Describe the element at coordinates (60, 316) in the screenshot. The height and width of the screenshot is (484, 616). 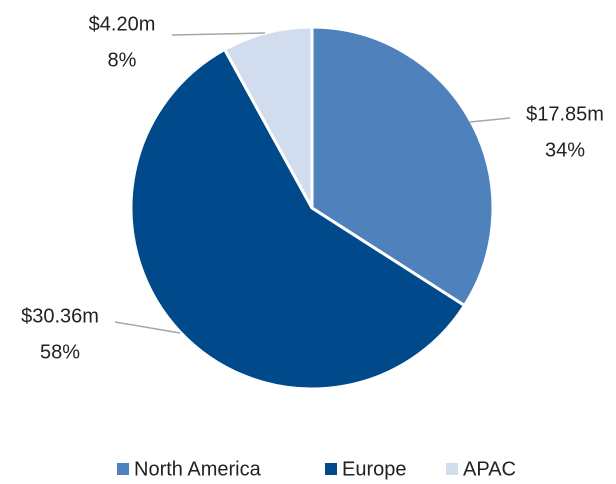
I see `data-label: $30.36m` at that location.